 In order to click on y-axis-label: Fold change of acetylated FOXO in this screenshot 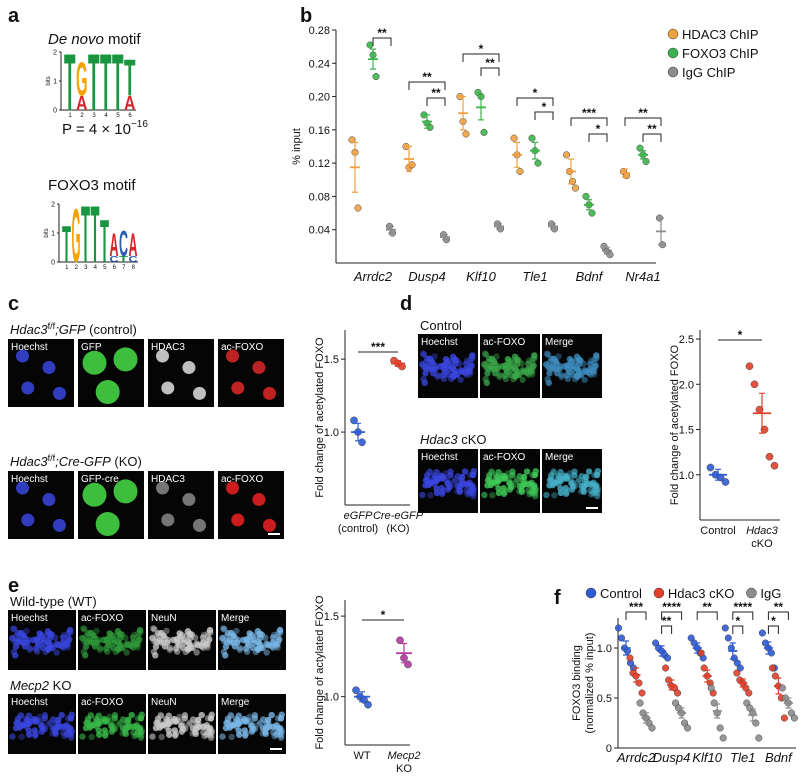, I will do `click(675, 424)`.